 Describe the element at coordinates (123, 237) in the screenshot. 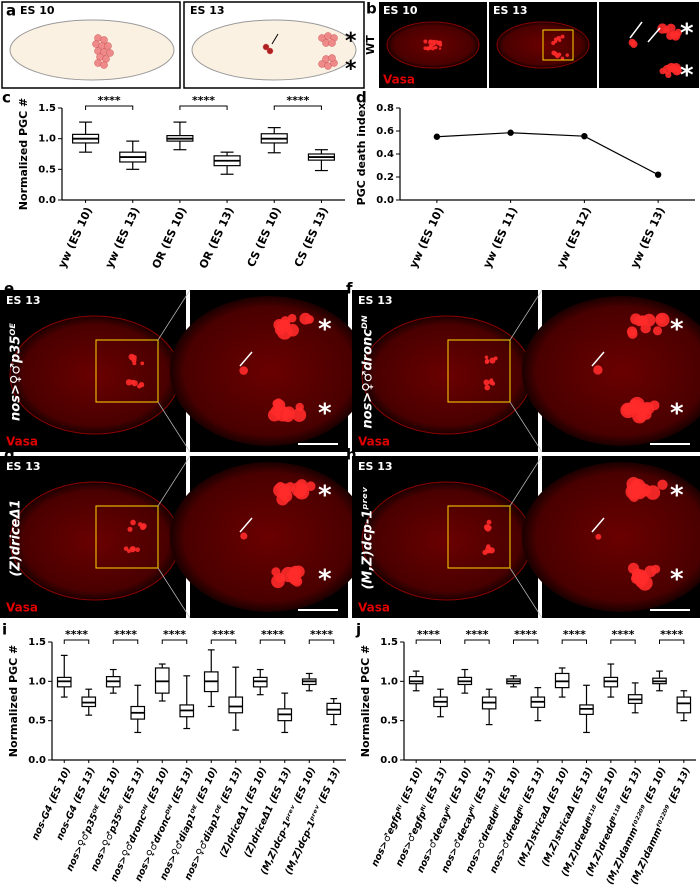

I see `x-tick-label: yw (ES 13)` at that location.